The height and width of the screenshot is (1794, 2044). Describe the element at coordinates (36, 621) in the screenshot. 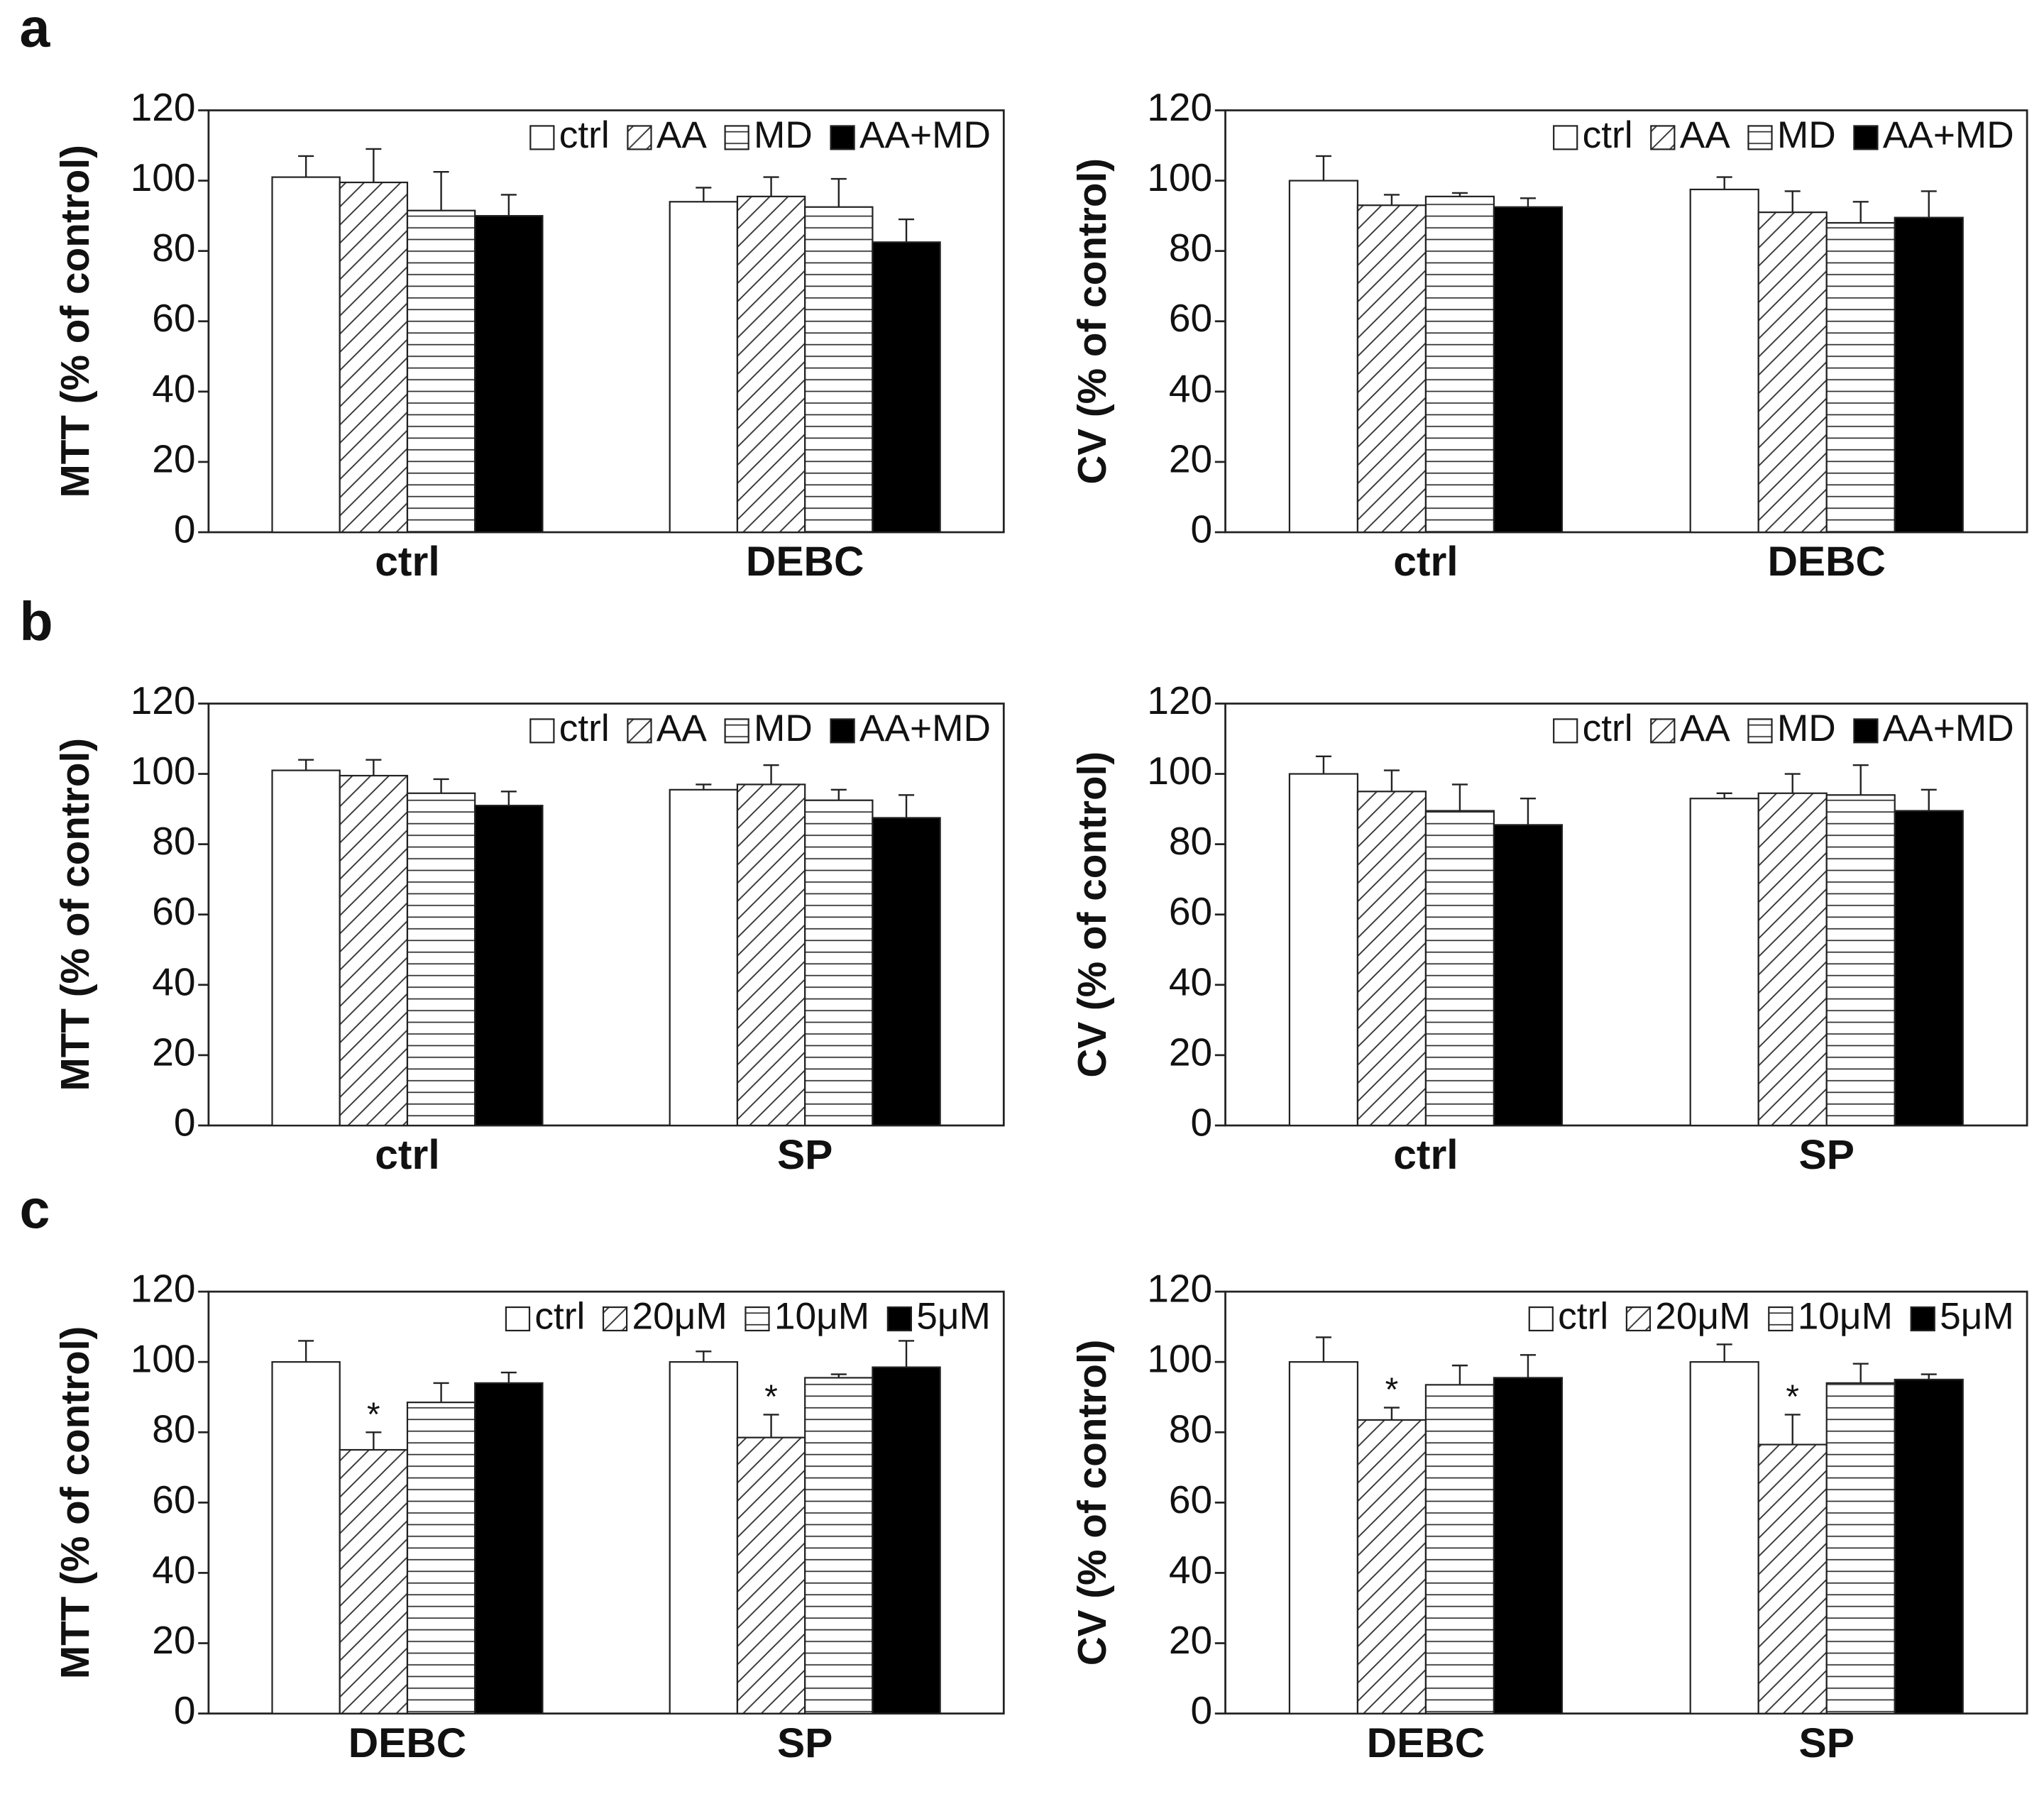

I see `panel-label: b` at that location.